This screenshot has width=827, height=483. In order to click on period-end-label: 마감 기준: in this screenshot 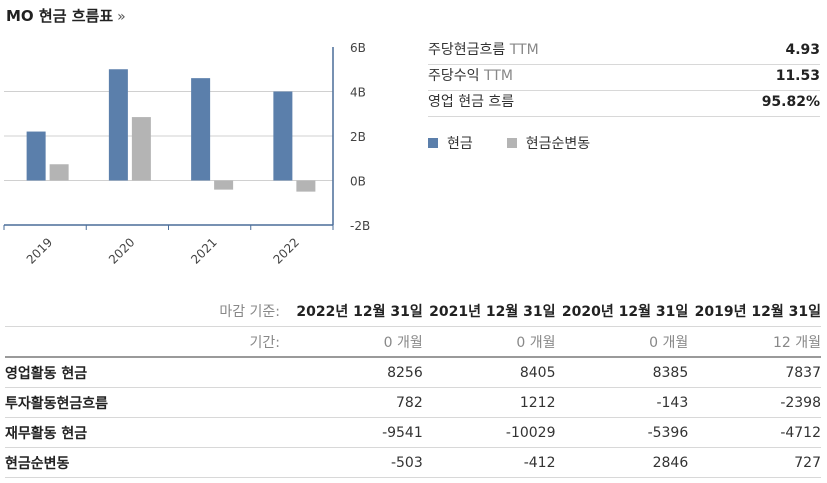, I will do `click(147, 311)`.